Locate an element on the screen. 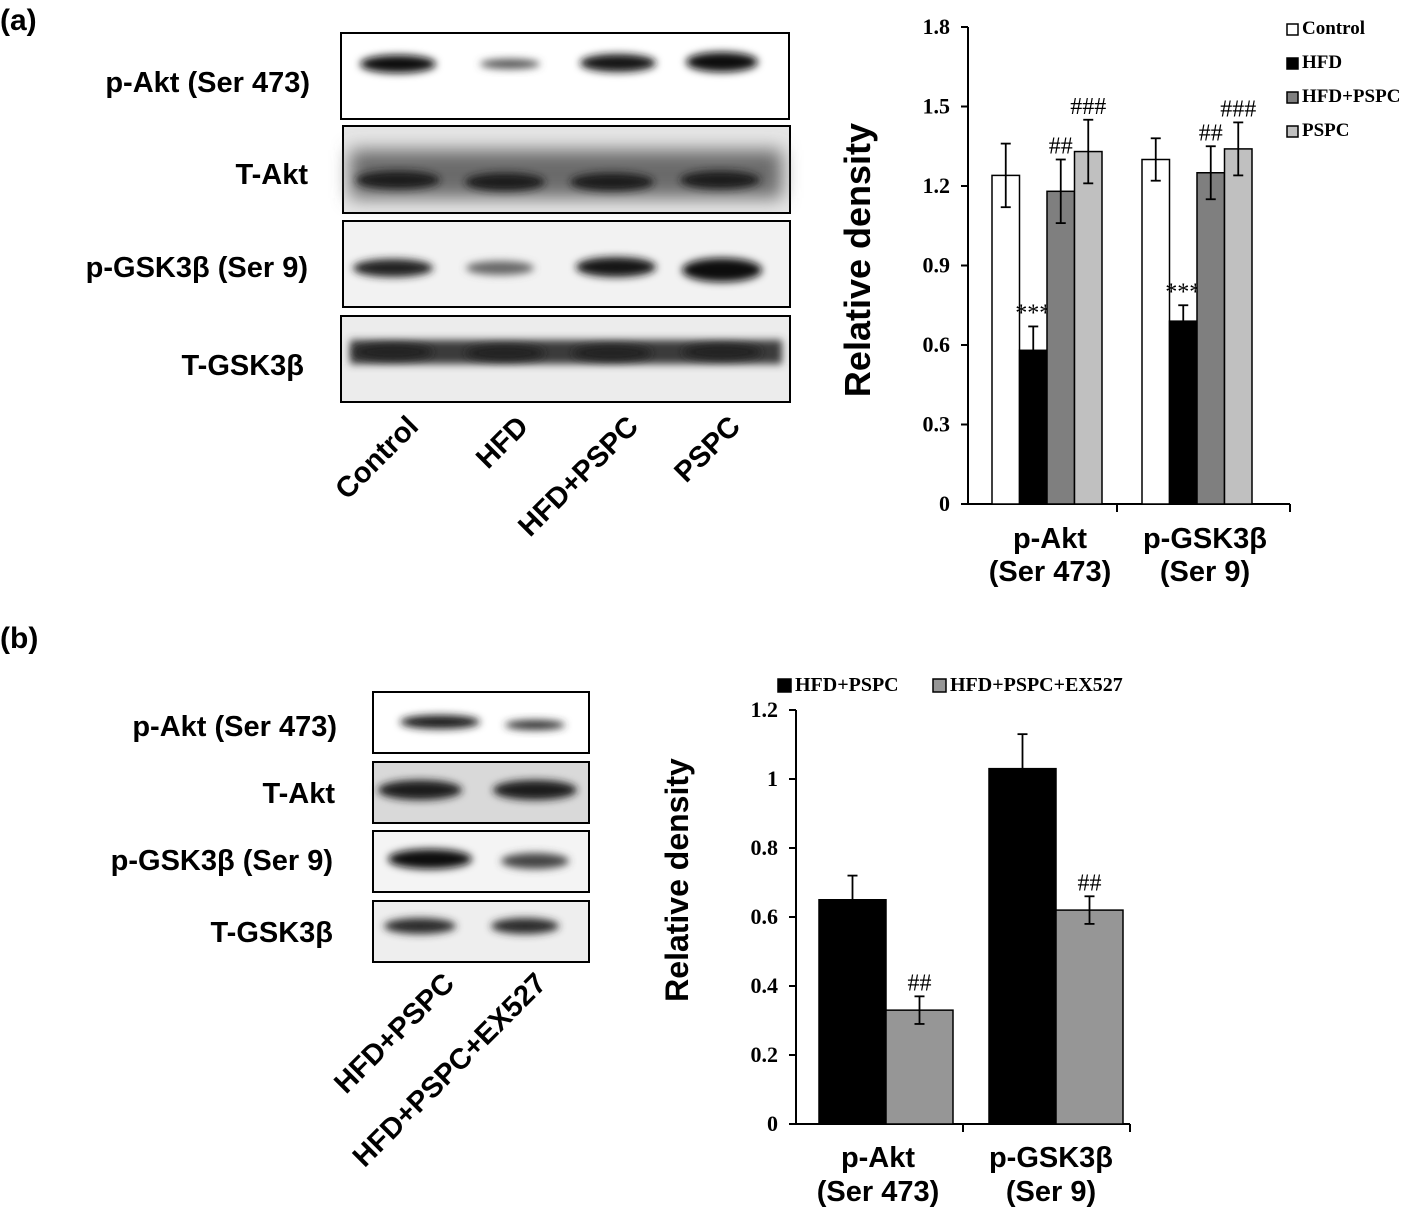  blot-a-membrane-p-gsk3b is located at coordinates (566, 264).